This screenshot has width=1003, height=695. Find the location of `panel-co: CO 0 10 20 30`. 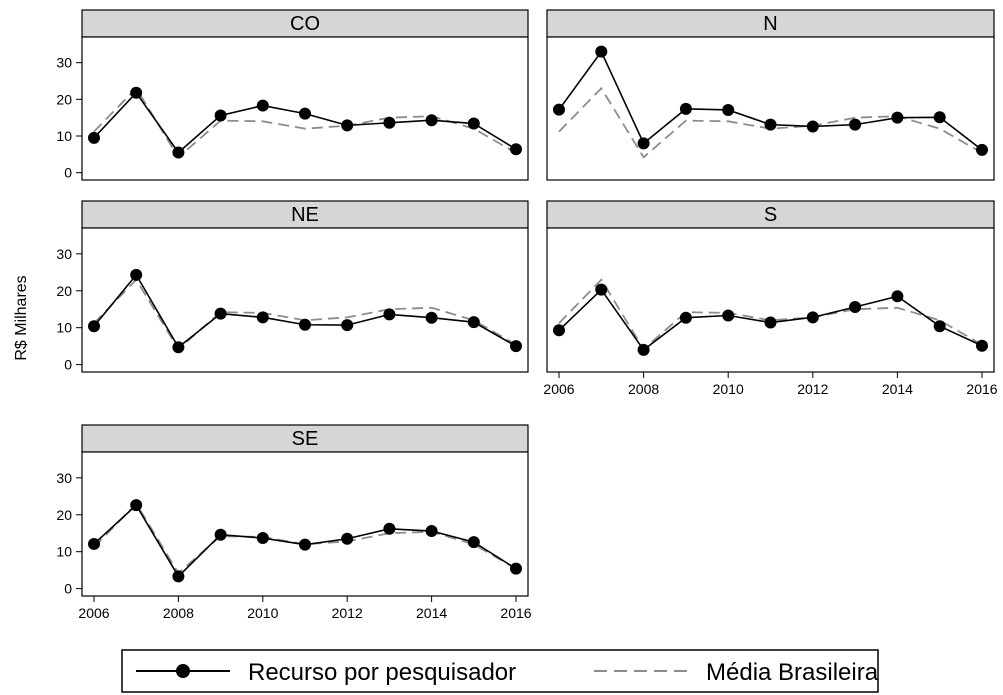

panel-co: CO 0 10 20 30 is located at coordinates (292, 95).